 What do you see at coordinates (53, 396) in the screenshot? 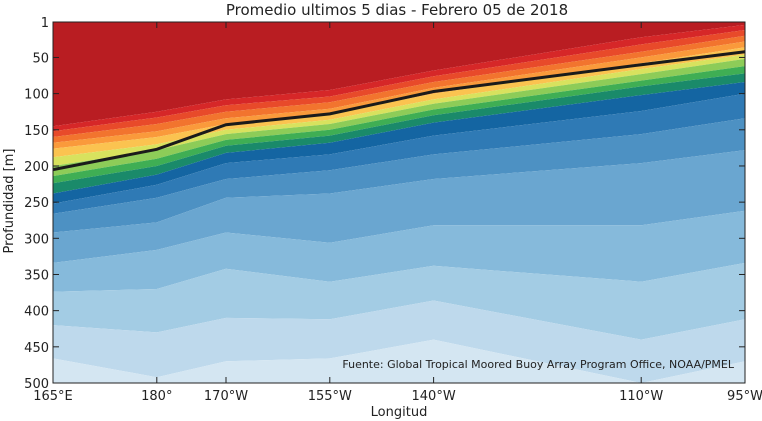
I see `x-tick-label: 165°E` at bounding box center [53, 396].